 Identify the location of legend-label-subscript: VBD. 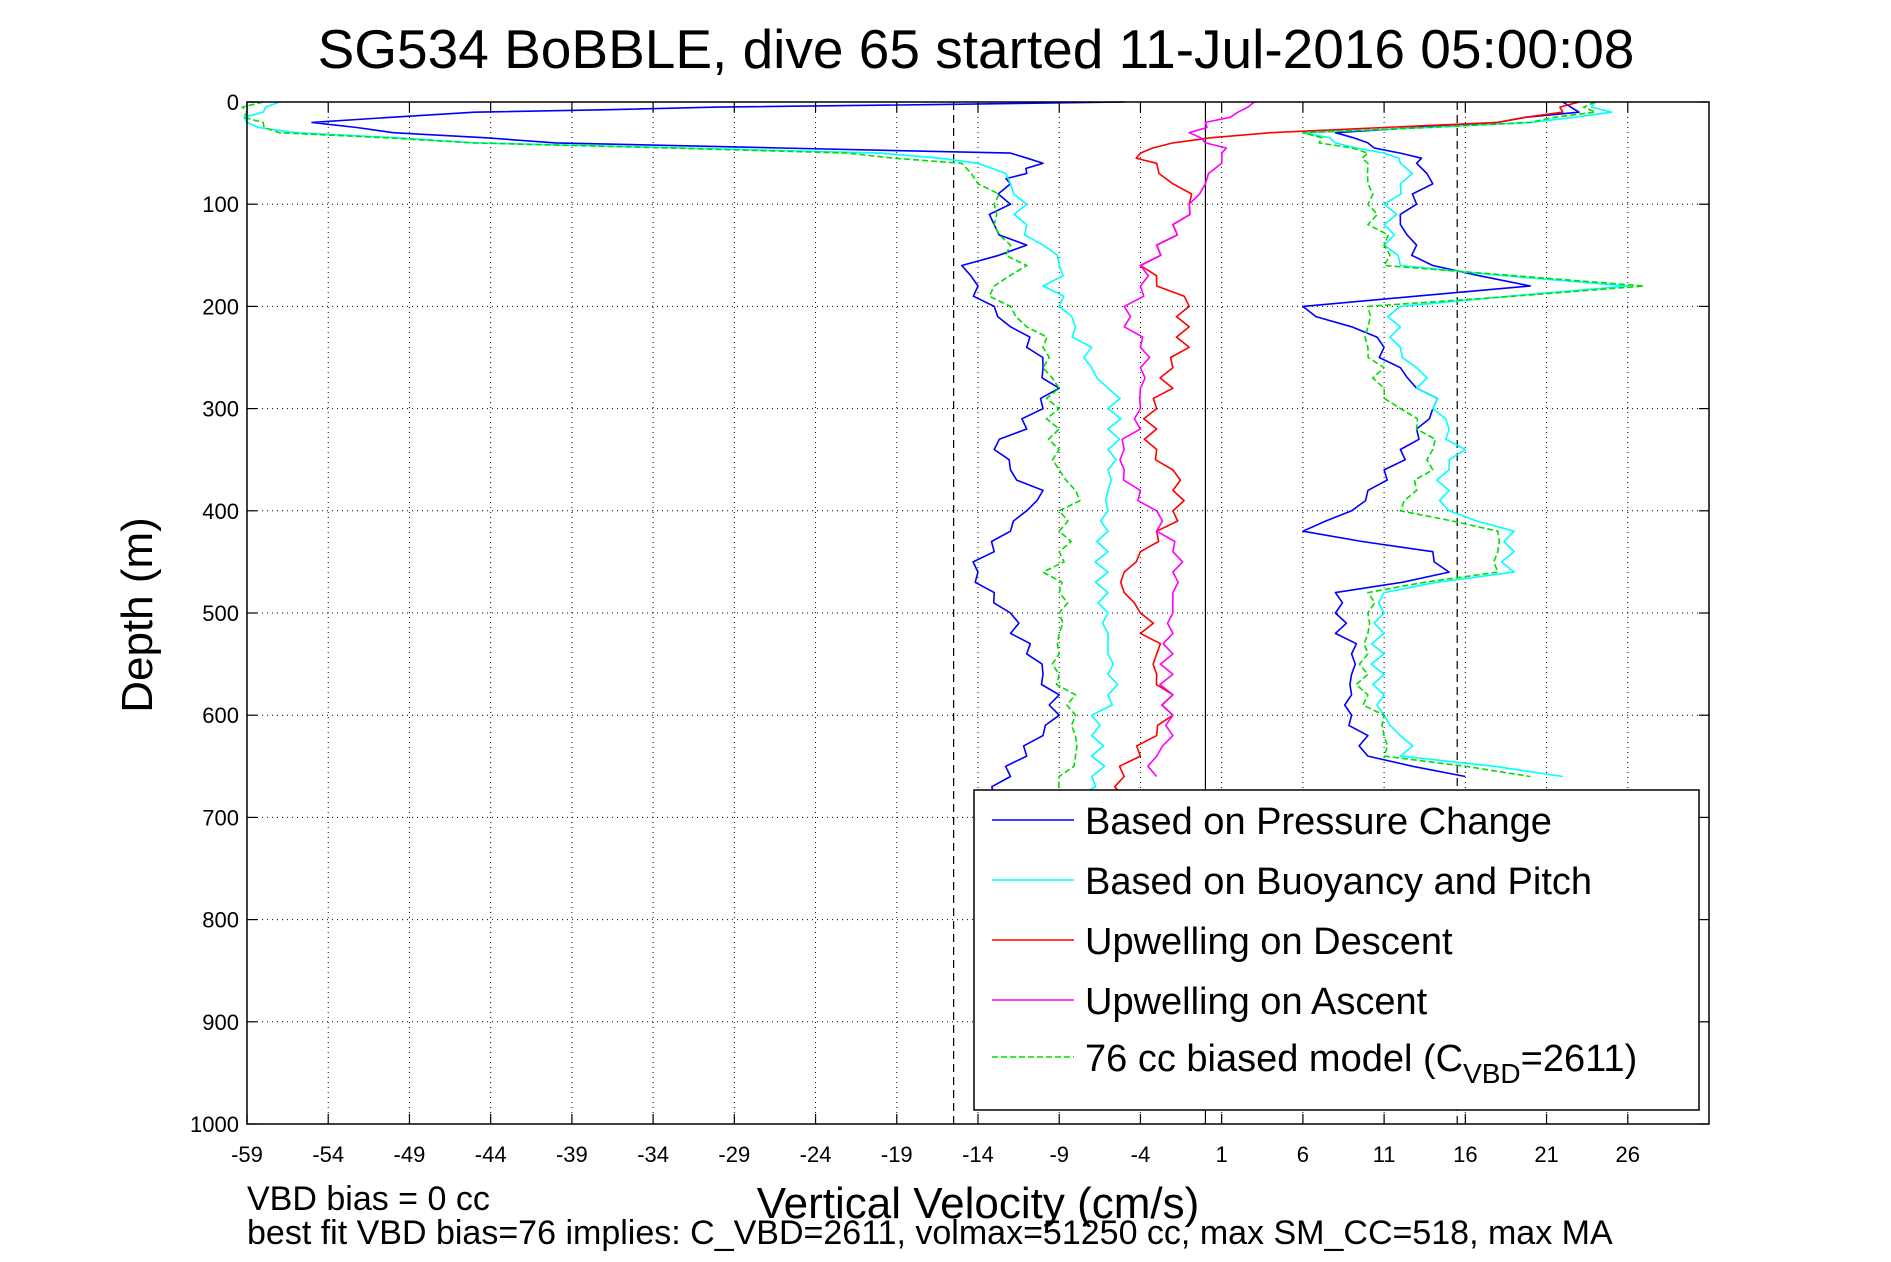
(1492, 1073).